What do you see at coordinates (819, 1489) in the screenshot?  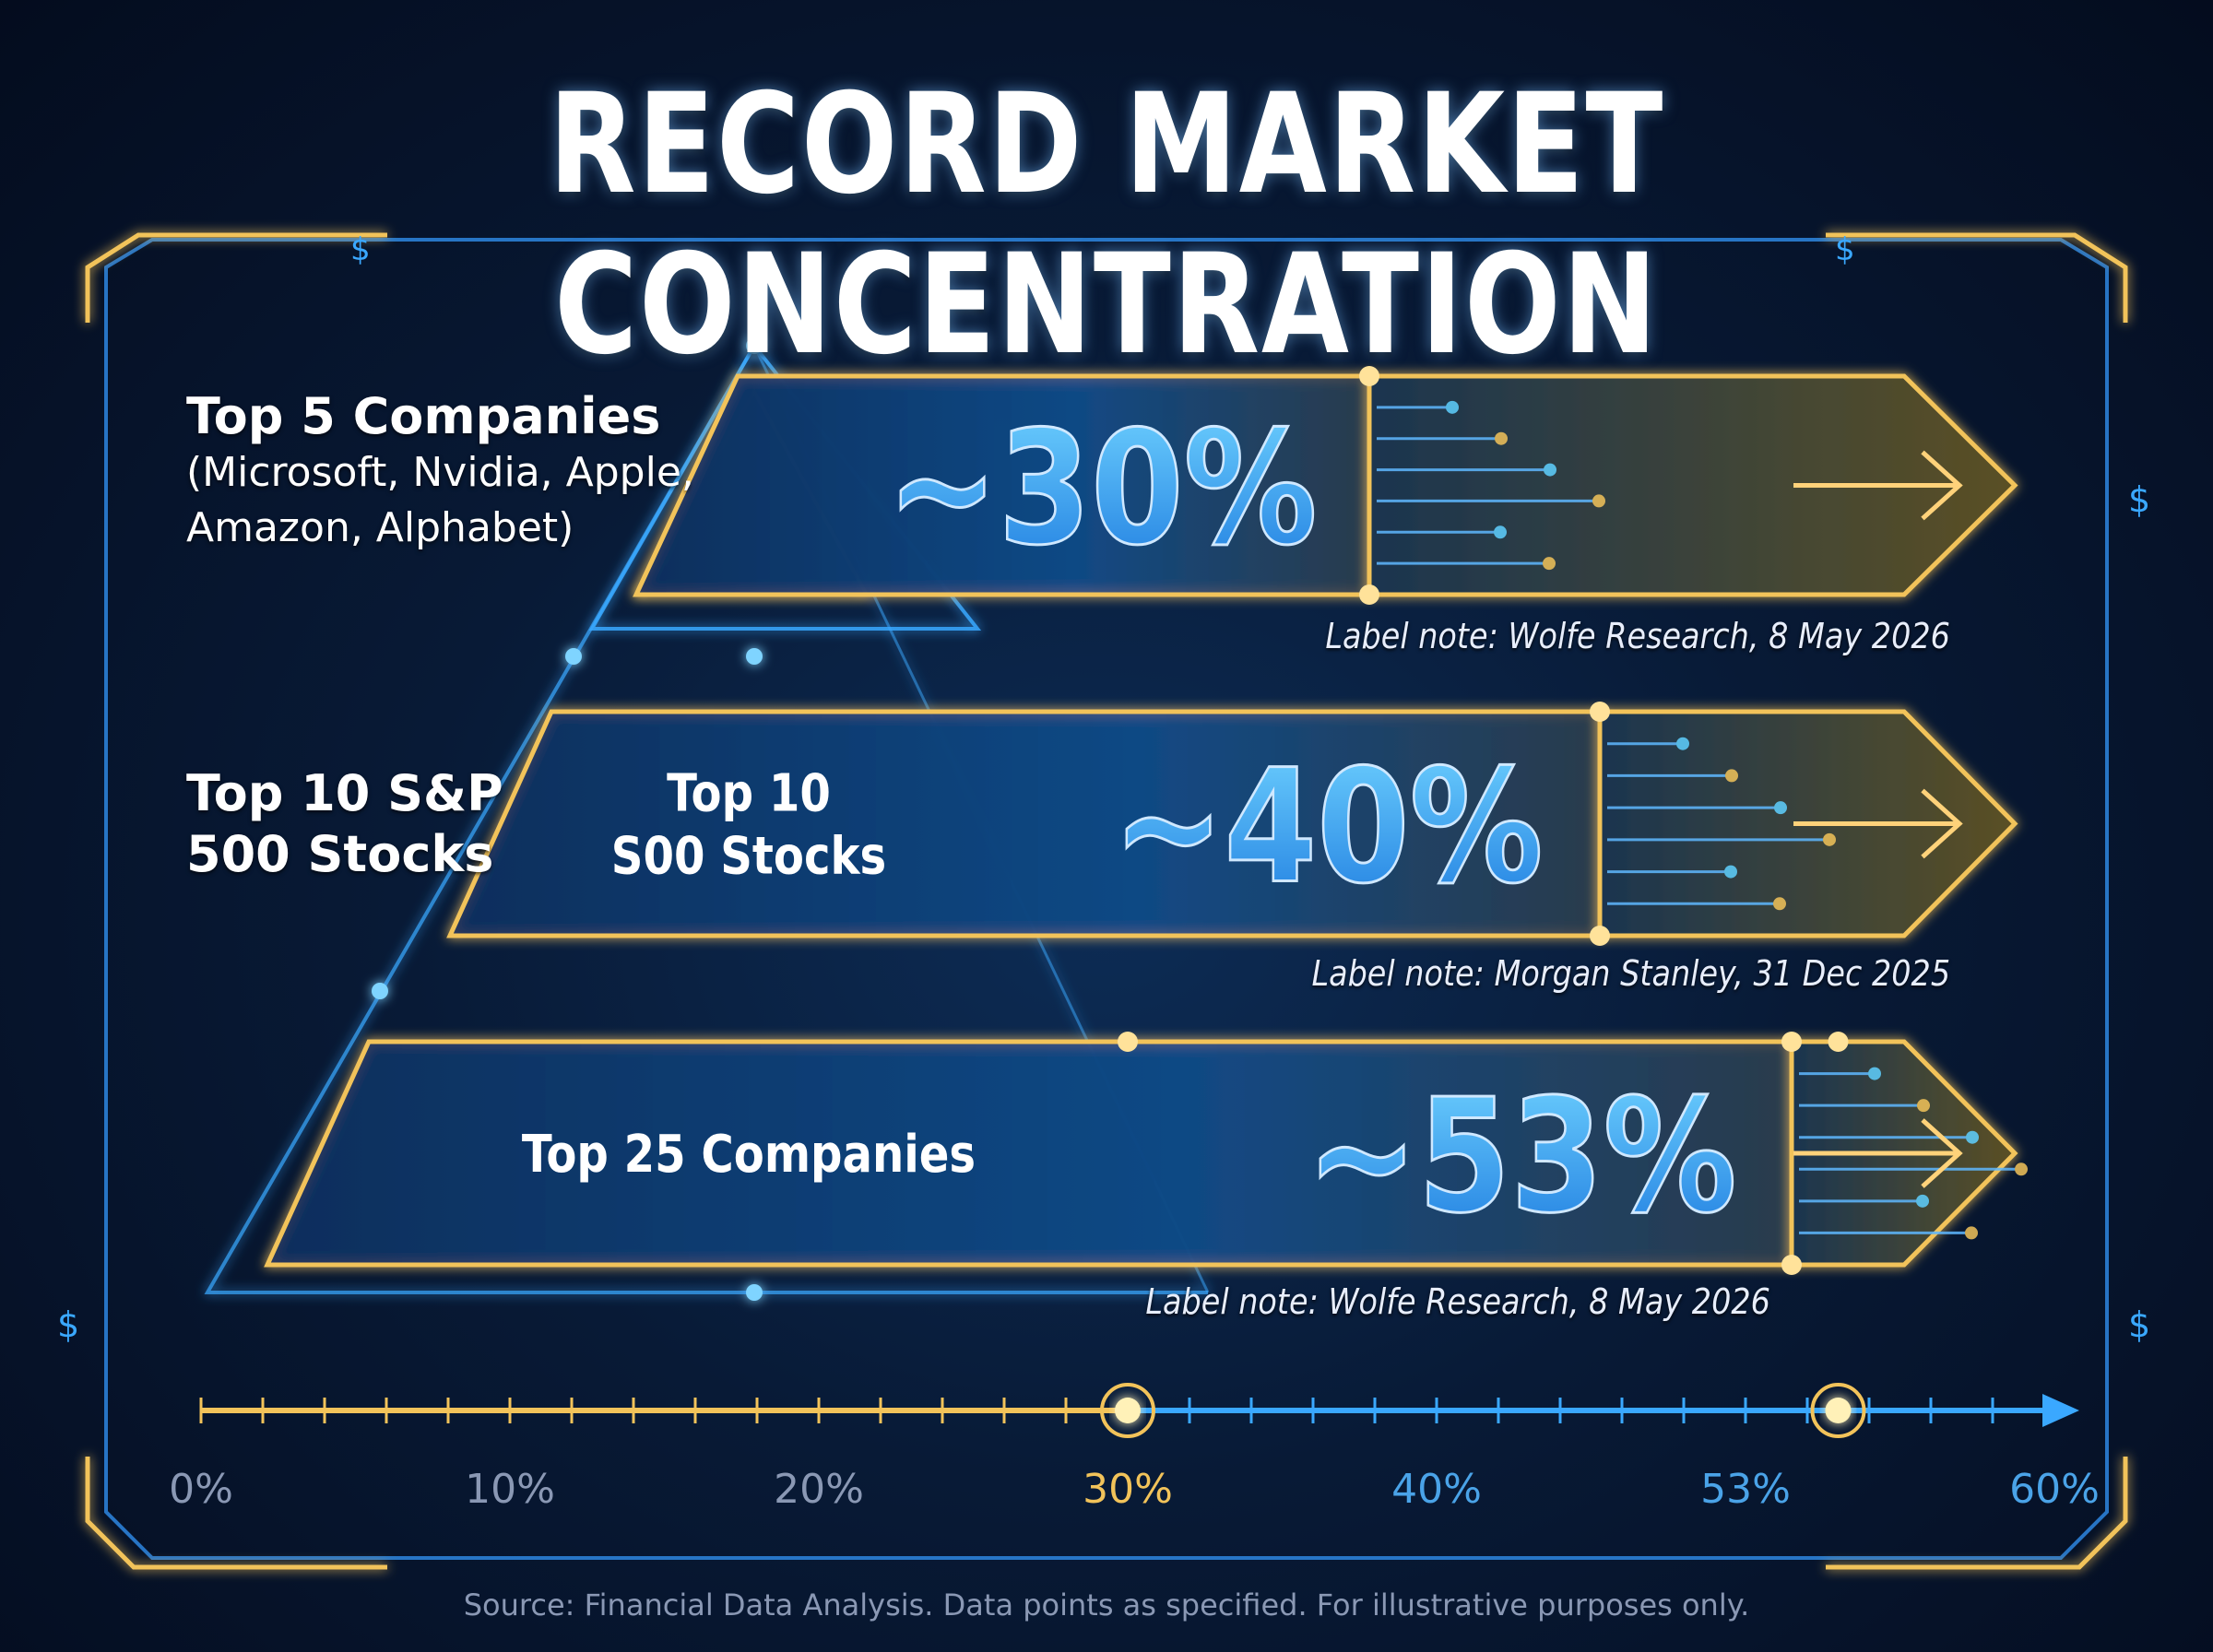 I see `axis-tick-label: 20%` at bounding box center [819, 1489].